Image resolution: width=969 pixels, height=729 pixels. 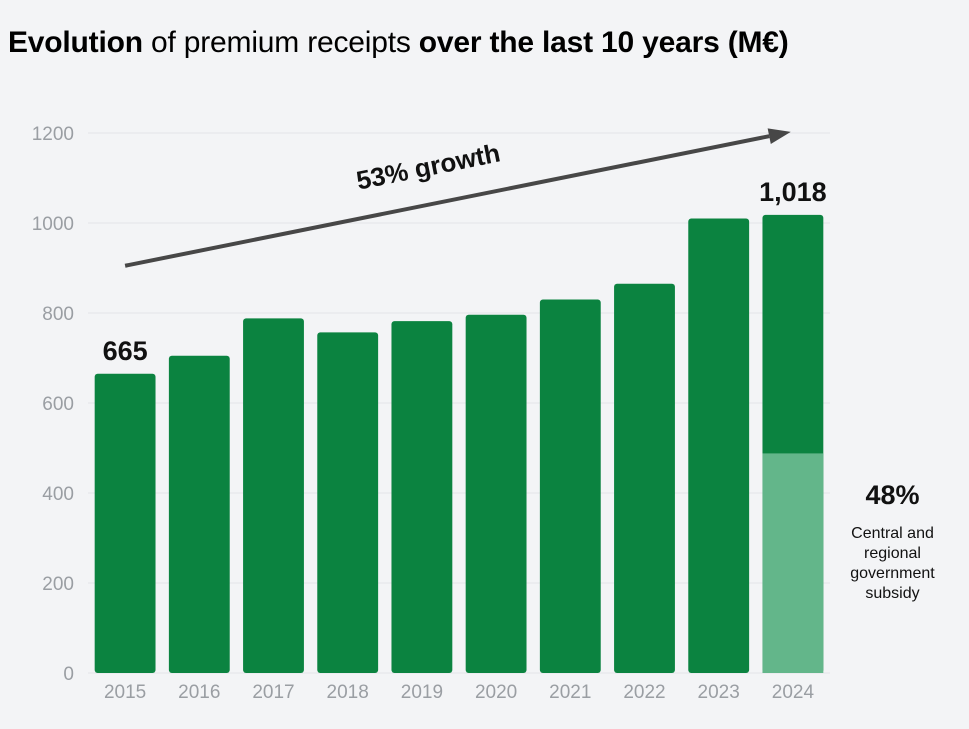 I want to click on growth-arrow-head, so click(x=779, y=136).